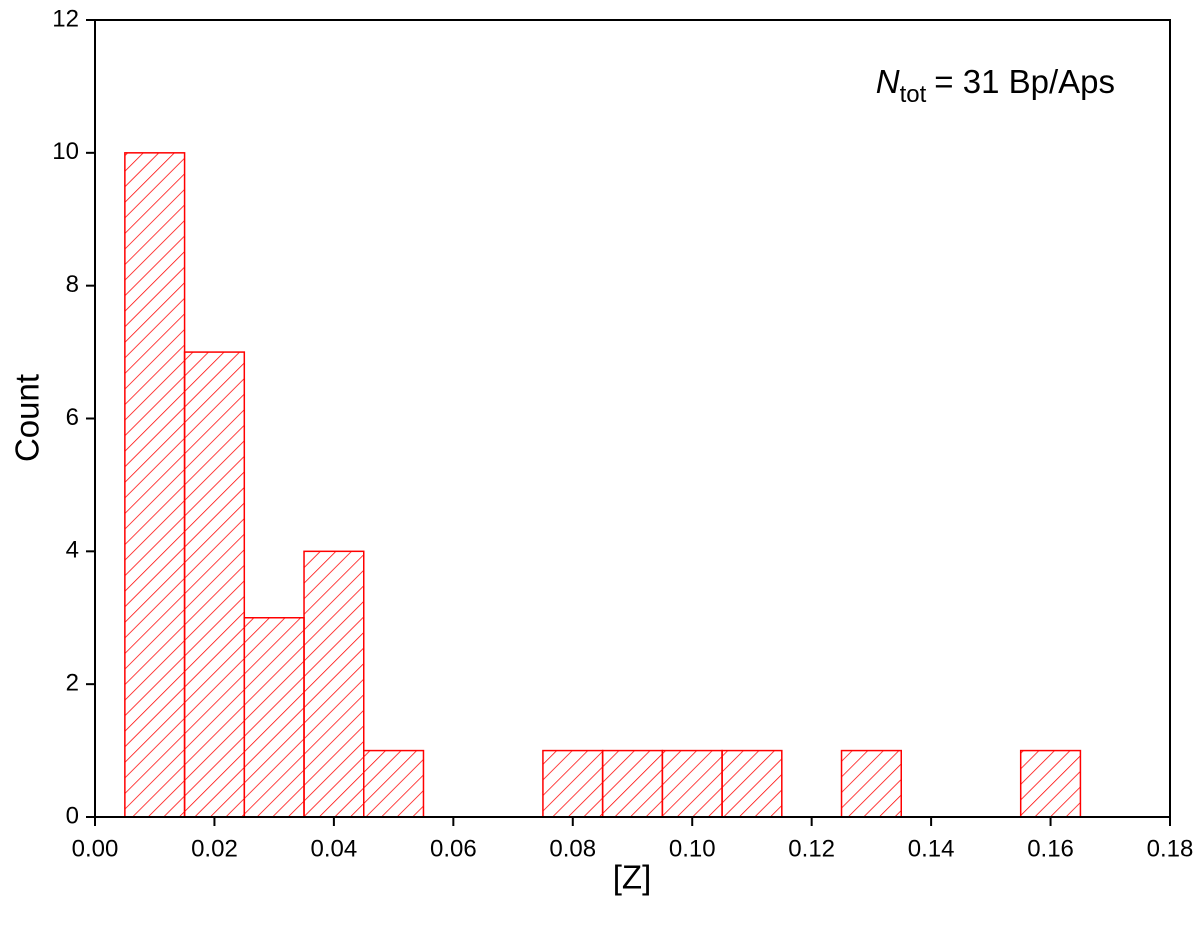 Image resolution: width=1200 pixels, height=926 pixels. Describe the element at coordinates (65, 18) in the screenshot. I see `y-tick-label: 12` at that location.